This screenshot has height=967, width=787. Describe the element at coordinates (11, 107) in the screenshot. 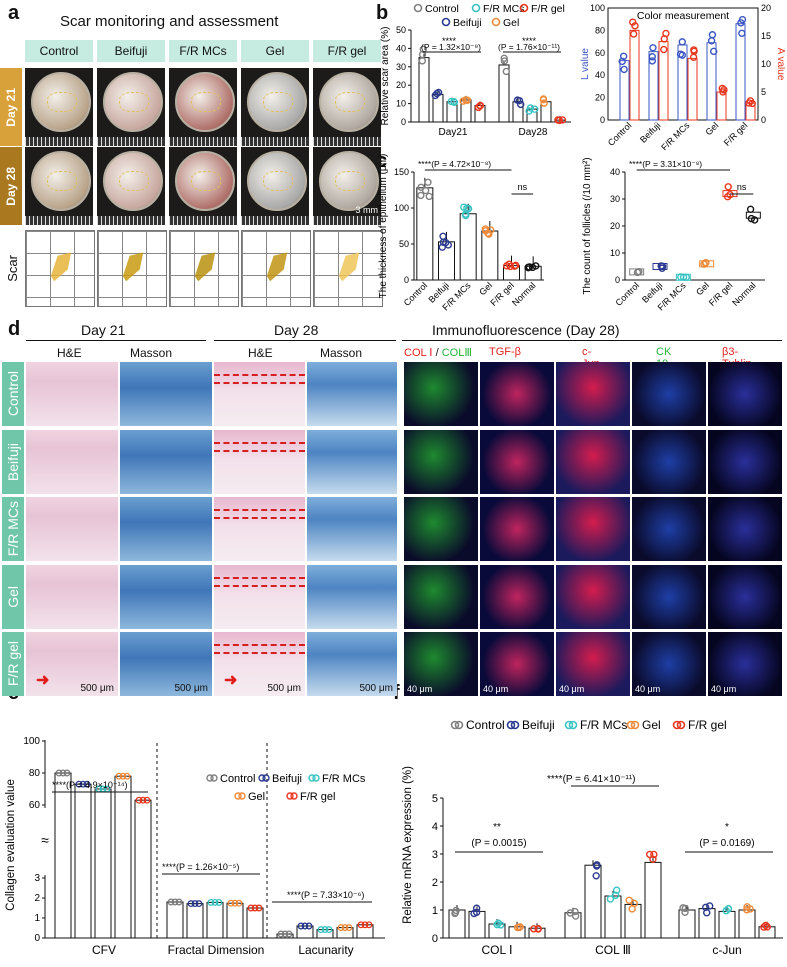

I see `row-label-day21: Day 21` at that location.